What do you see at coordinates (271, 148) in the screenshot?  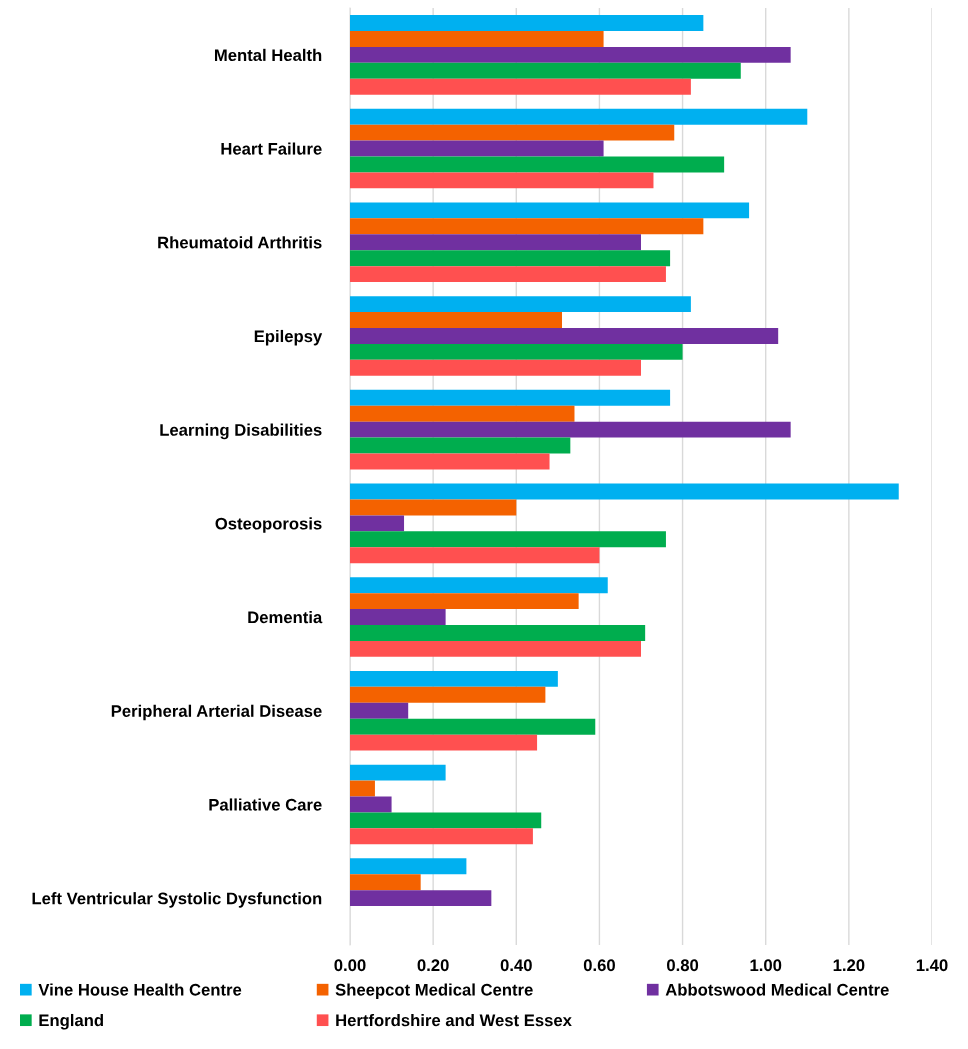 I see `y-tick-label: Heart Failure` at bounding box center [271, 148].